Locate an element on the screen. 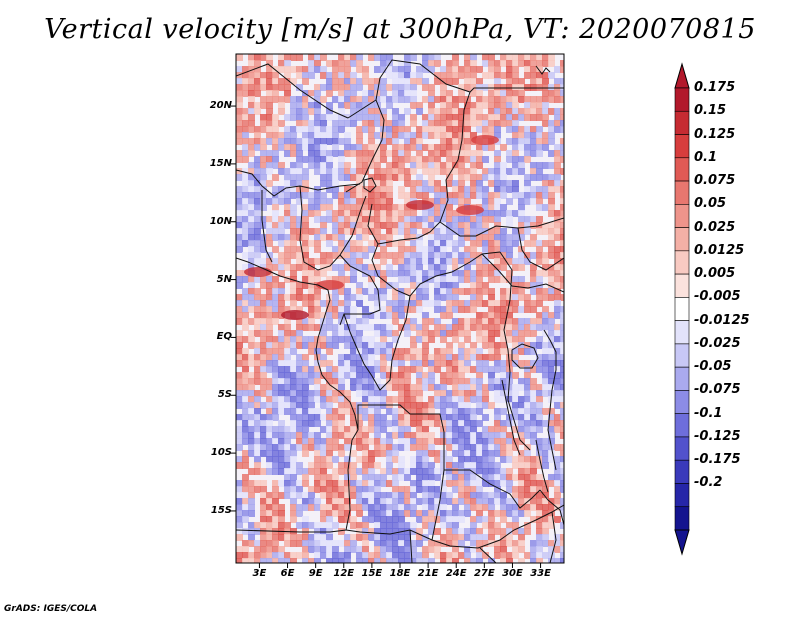 Image resolution: width=800 pixels, height=618 pixels. coastline-west is located at coordinates (297, 344).